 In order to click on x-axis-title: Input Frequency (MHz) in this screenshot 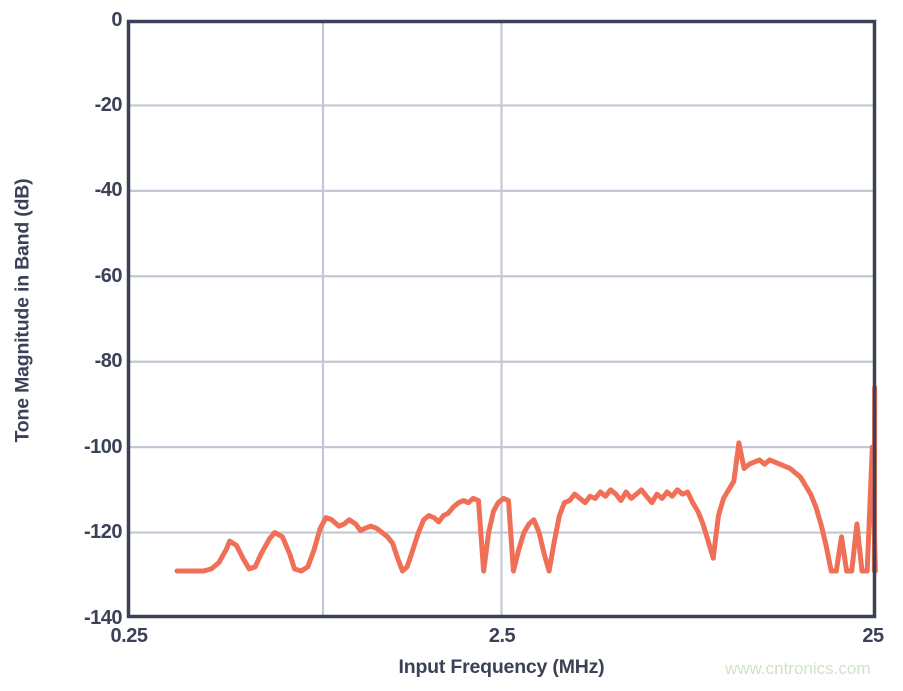, I will do `click(501, 667)`.